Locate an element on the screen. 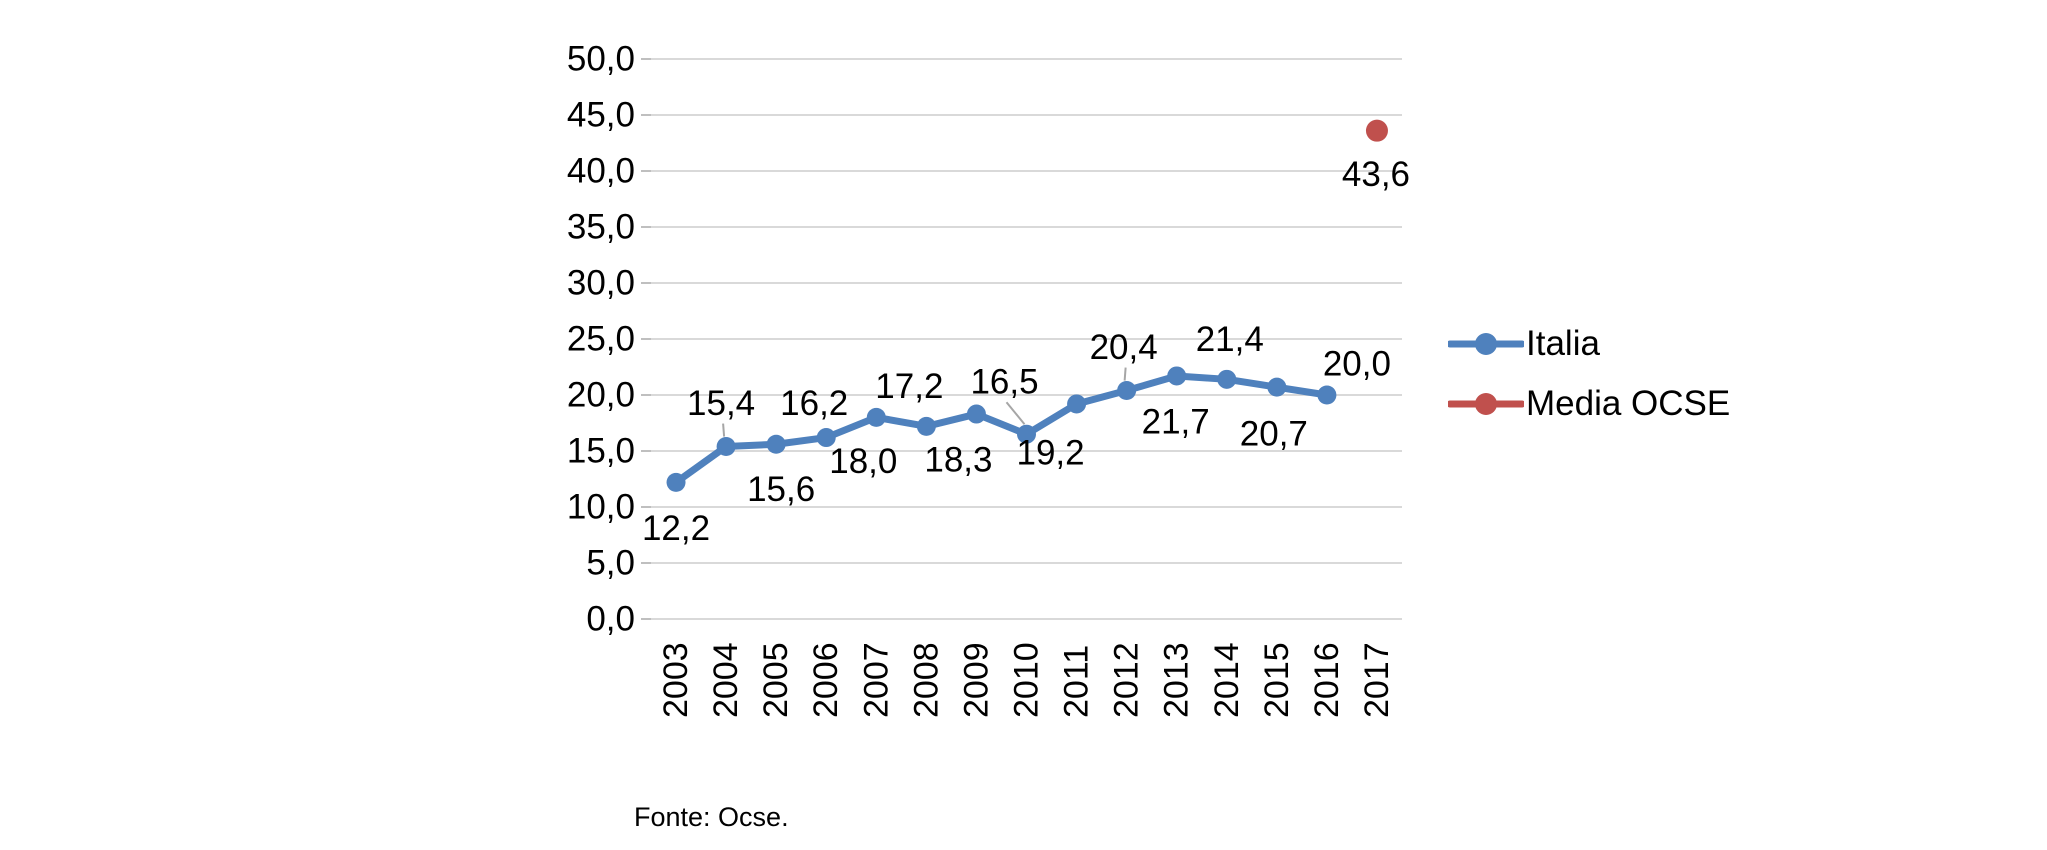  data-label: 18,0 is located at coordinates (863, 461).